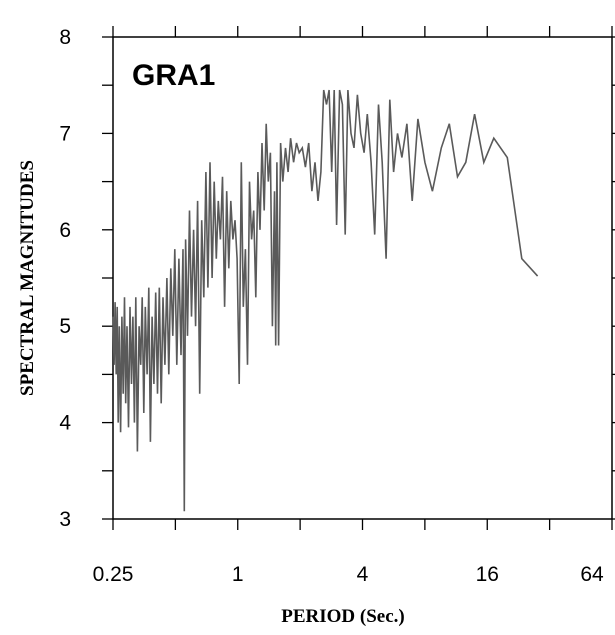 Image resolution: width=615 pixels, height=635 pixels. What do you see at coordinates (113, 574) in the screenshot?
I see `x-tick-label: 0.25` at bounding box center [113, 574].